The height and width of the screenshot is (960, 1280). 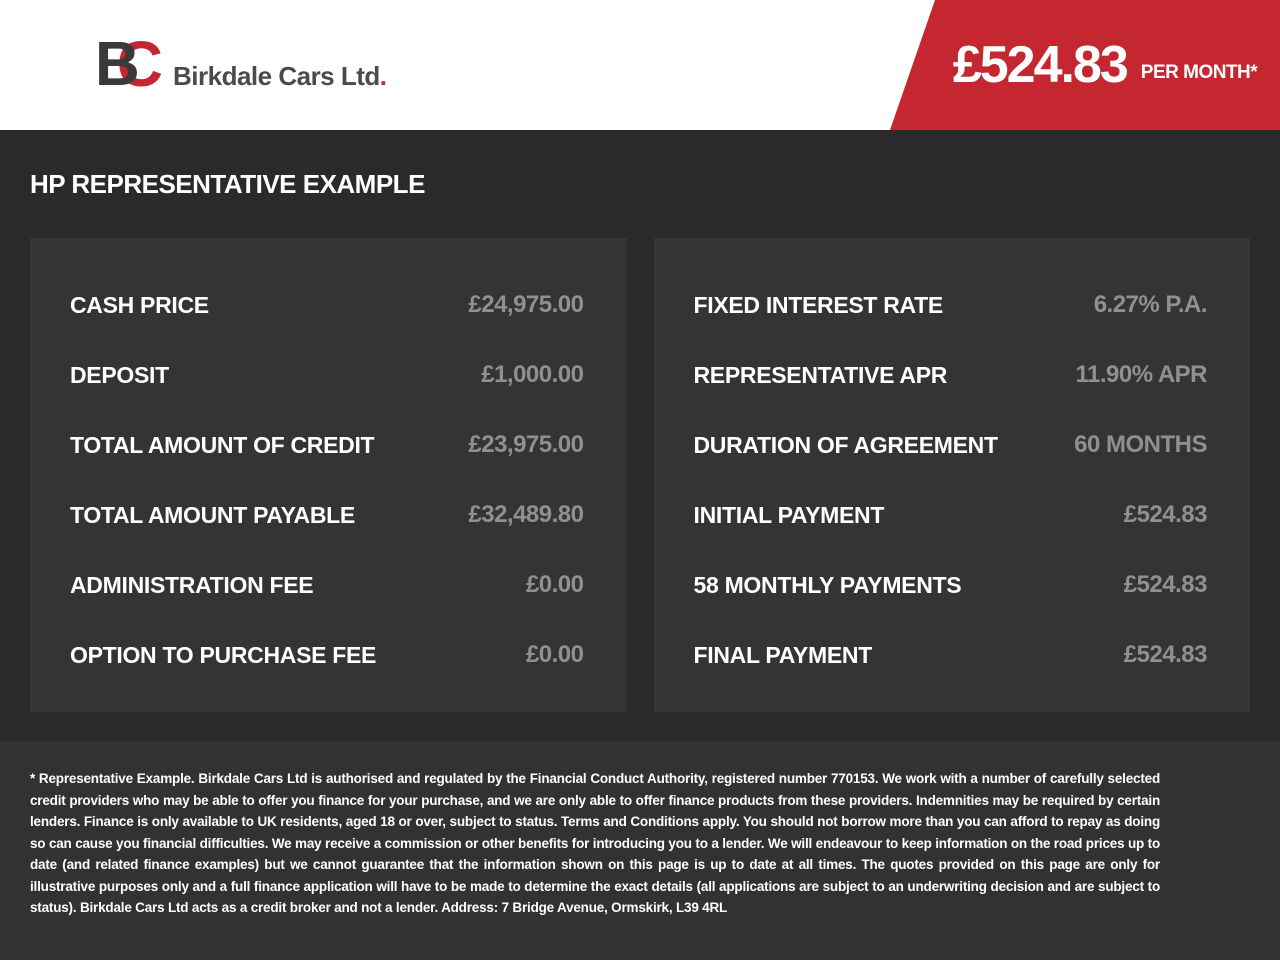 I want to click on finance-row: TOTAL AMOUNT OF CREDIT £23,975.00, so click(x=327, y=445).